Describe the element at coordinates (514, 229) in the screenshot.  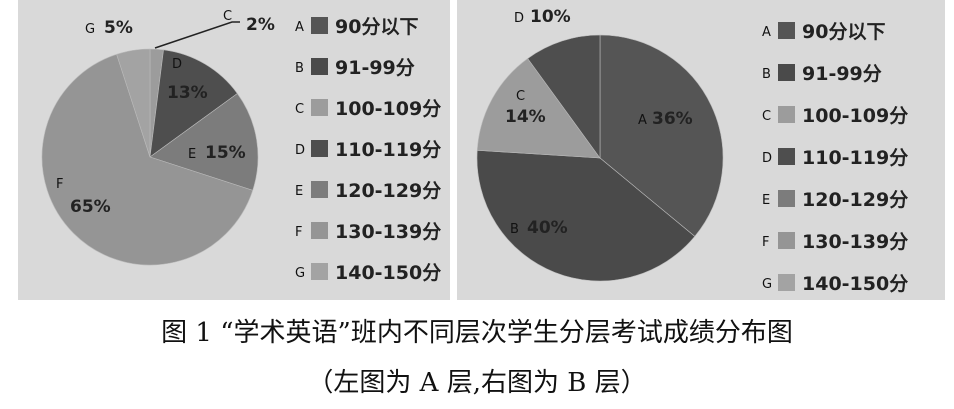
I see `slice-letter-b: B` at that location.